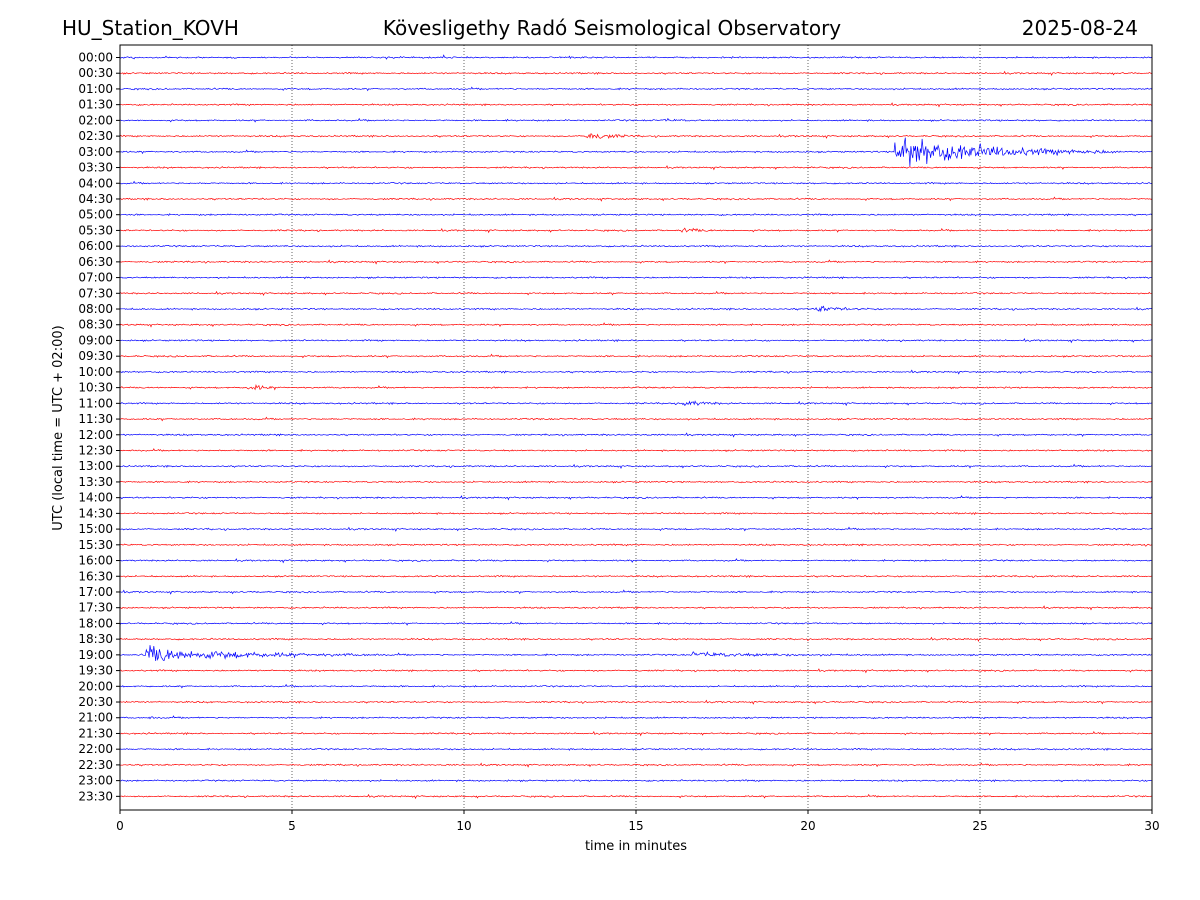  I want to click on y-tick-label: 19:30, so click(95, 671).